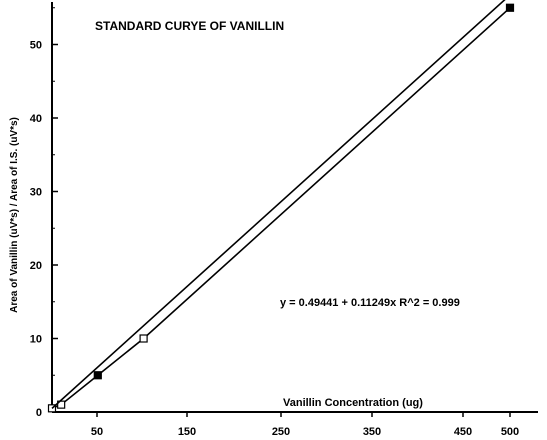 This screenshot has width=547, height=440. Describe the element at coordinates (97, 432) in the screenshot. I see `x-tick-label: 50` at that location.